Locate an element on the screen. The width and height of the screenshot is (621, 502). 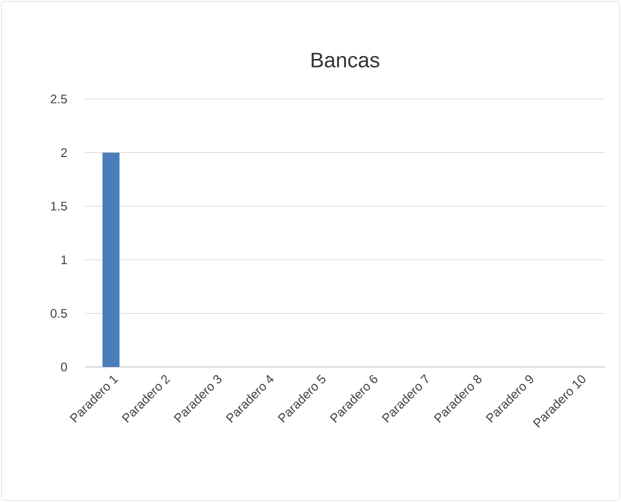
y-tick-label: 1.5 is located at coordinates (59, 206).